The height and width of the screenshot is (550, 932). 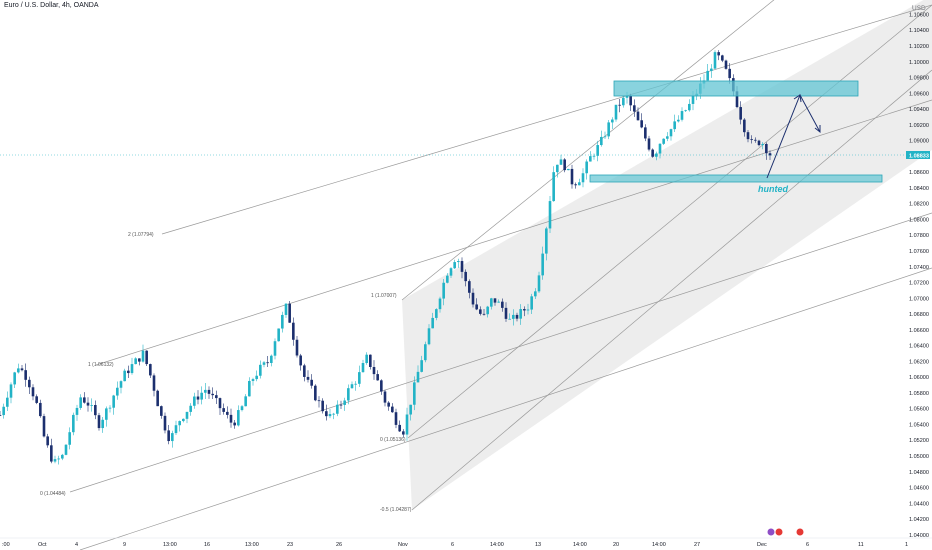 I want to click on supply-zone, so click(x=736, y=88).